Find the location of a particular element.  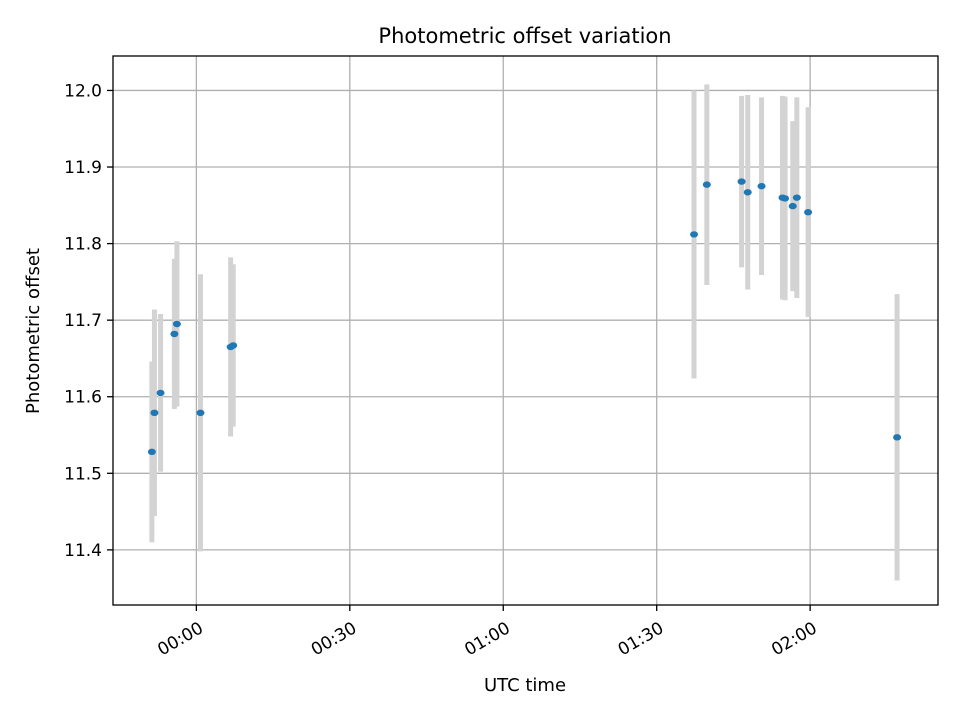

y-tick-label: 11.9 is located at coordinates (83, 168).